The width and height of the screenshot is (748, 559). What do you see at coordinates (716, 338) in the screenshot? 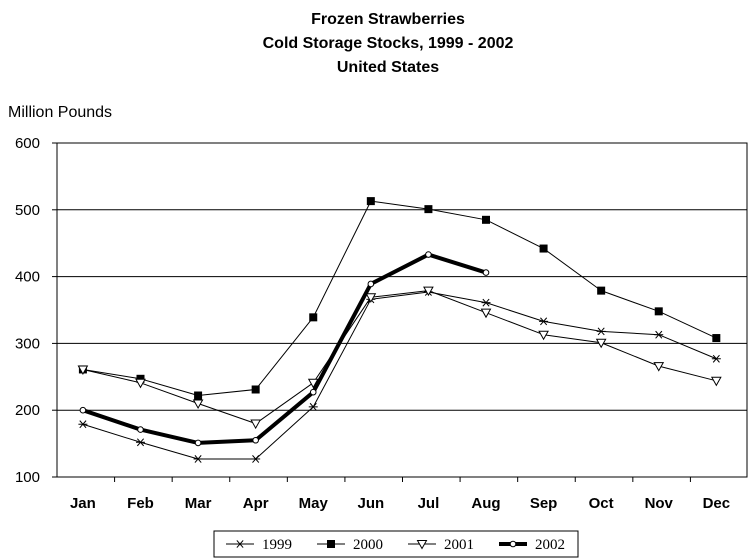
I see `point-2000-dec` at bounding box center [716, 338].